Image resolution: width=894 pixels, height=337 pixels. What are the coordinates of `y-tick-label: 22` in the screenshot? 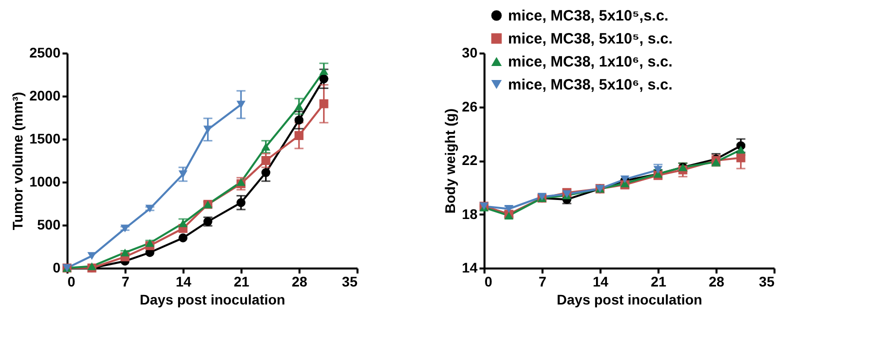 It's located at (470, 160).